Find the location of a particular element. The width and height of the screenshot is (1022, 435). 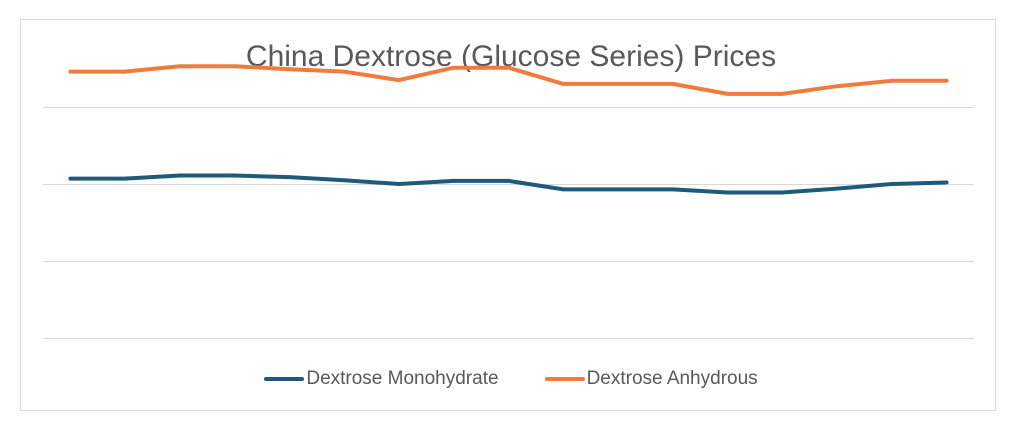

series-line-dextrose-monohydrate is located at coordinates (508, 184).